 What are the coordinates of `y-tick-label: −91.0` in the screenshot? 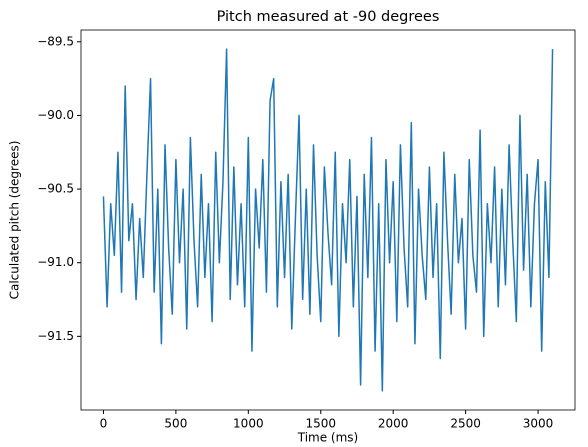 It's located at (55, 262).